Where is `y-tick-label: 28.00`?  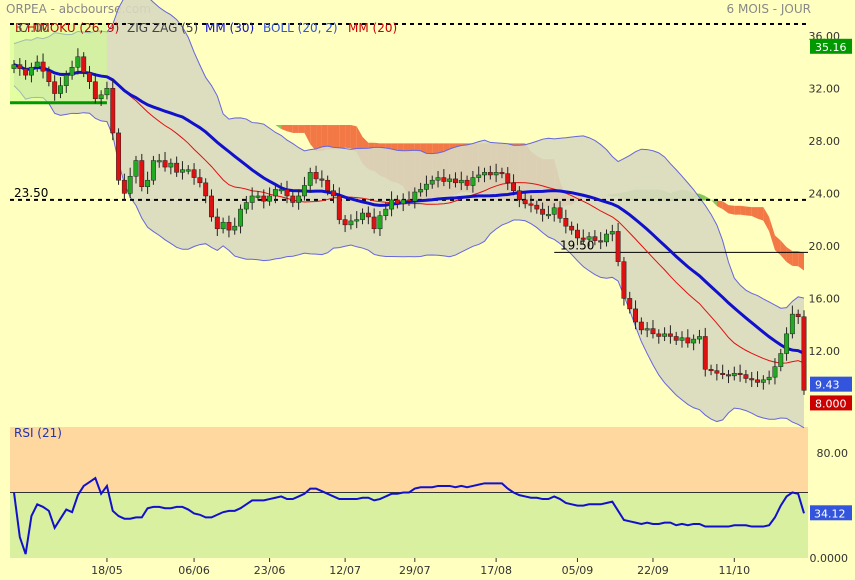
y-tick-label: 28.00 is located at coordinates (825, 141).